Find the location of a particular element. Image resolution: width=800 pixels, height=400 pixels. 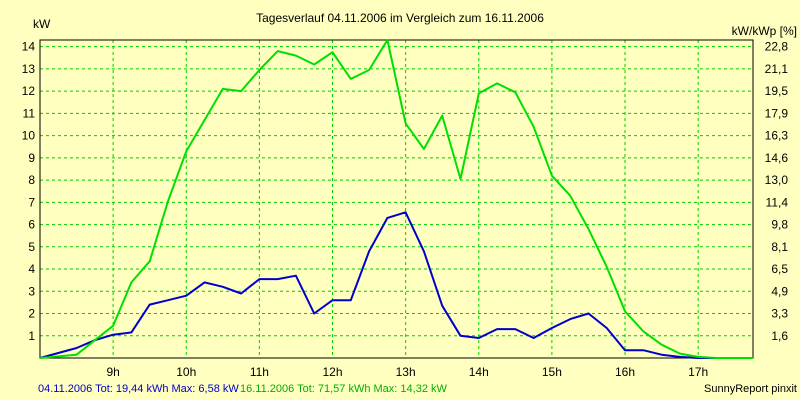

y-tick-label-right: 13,0 is located at coordinates (777, 180).